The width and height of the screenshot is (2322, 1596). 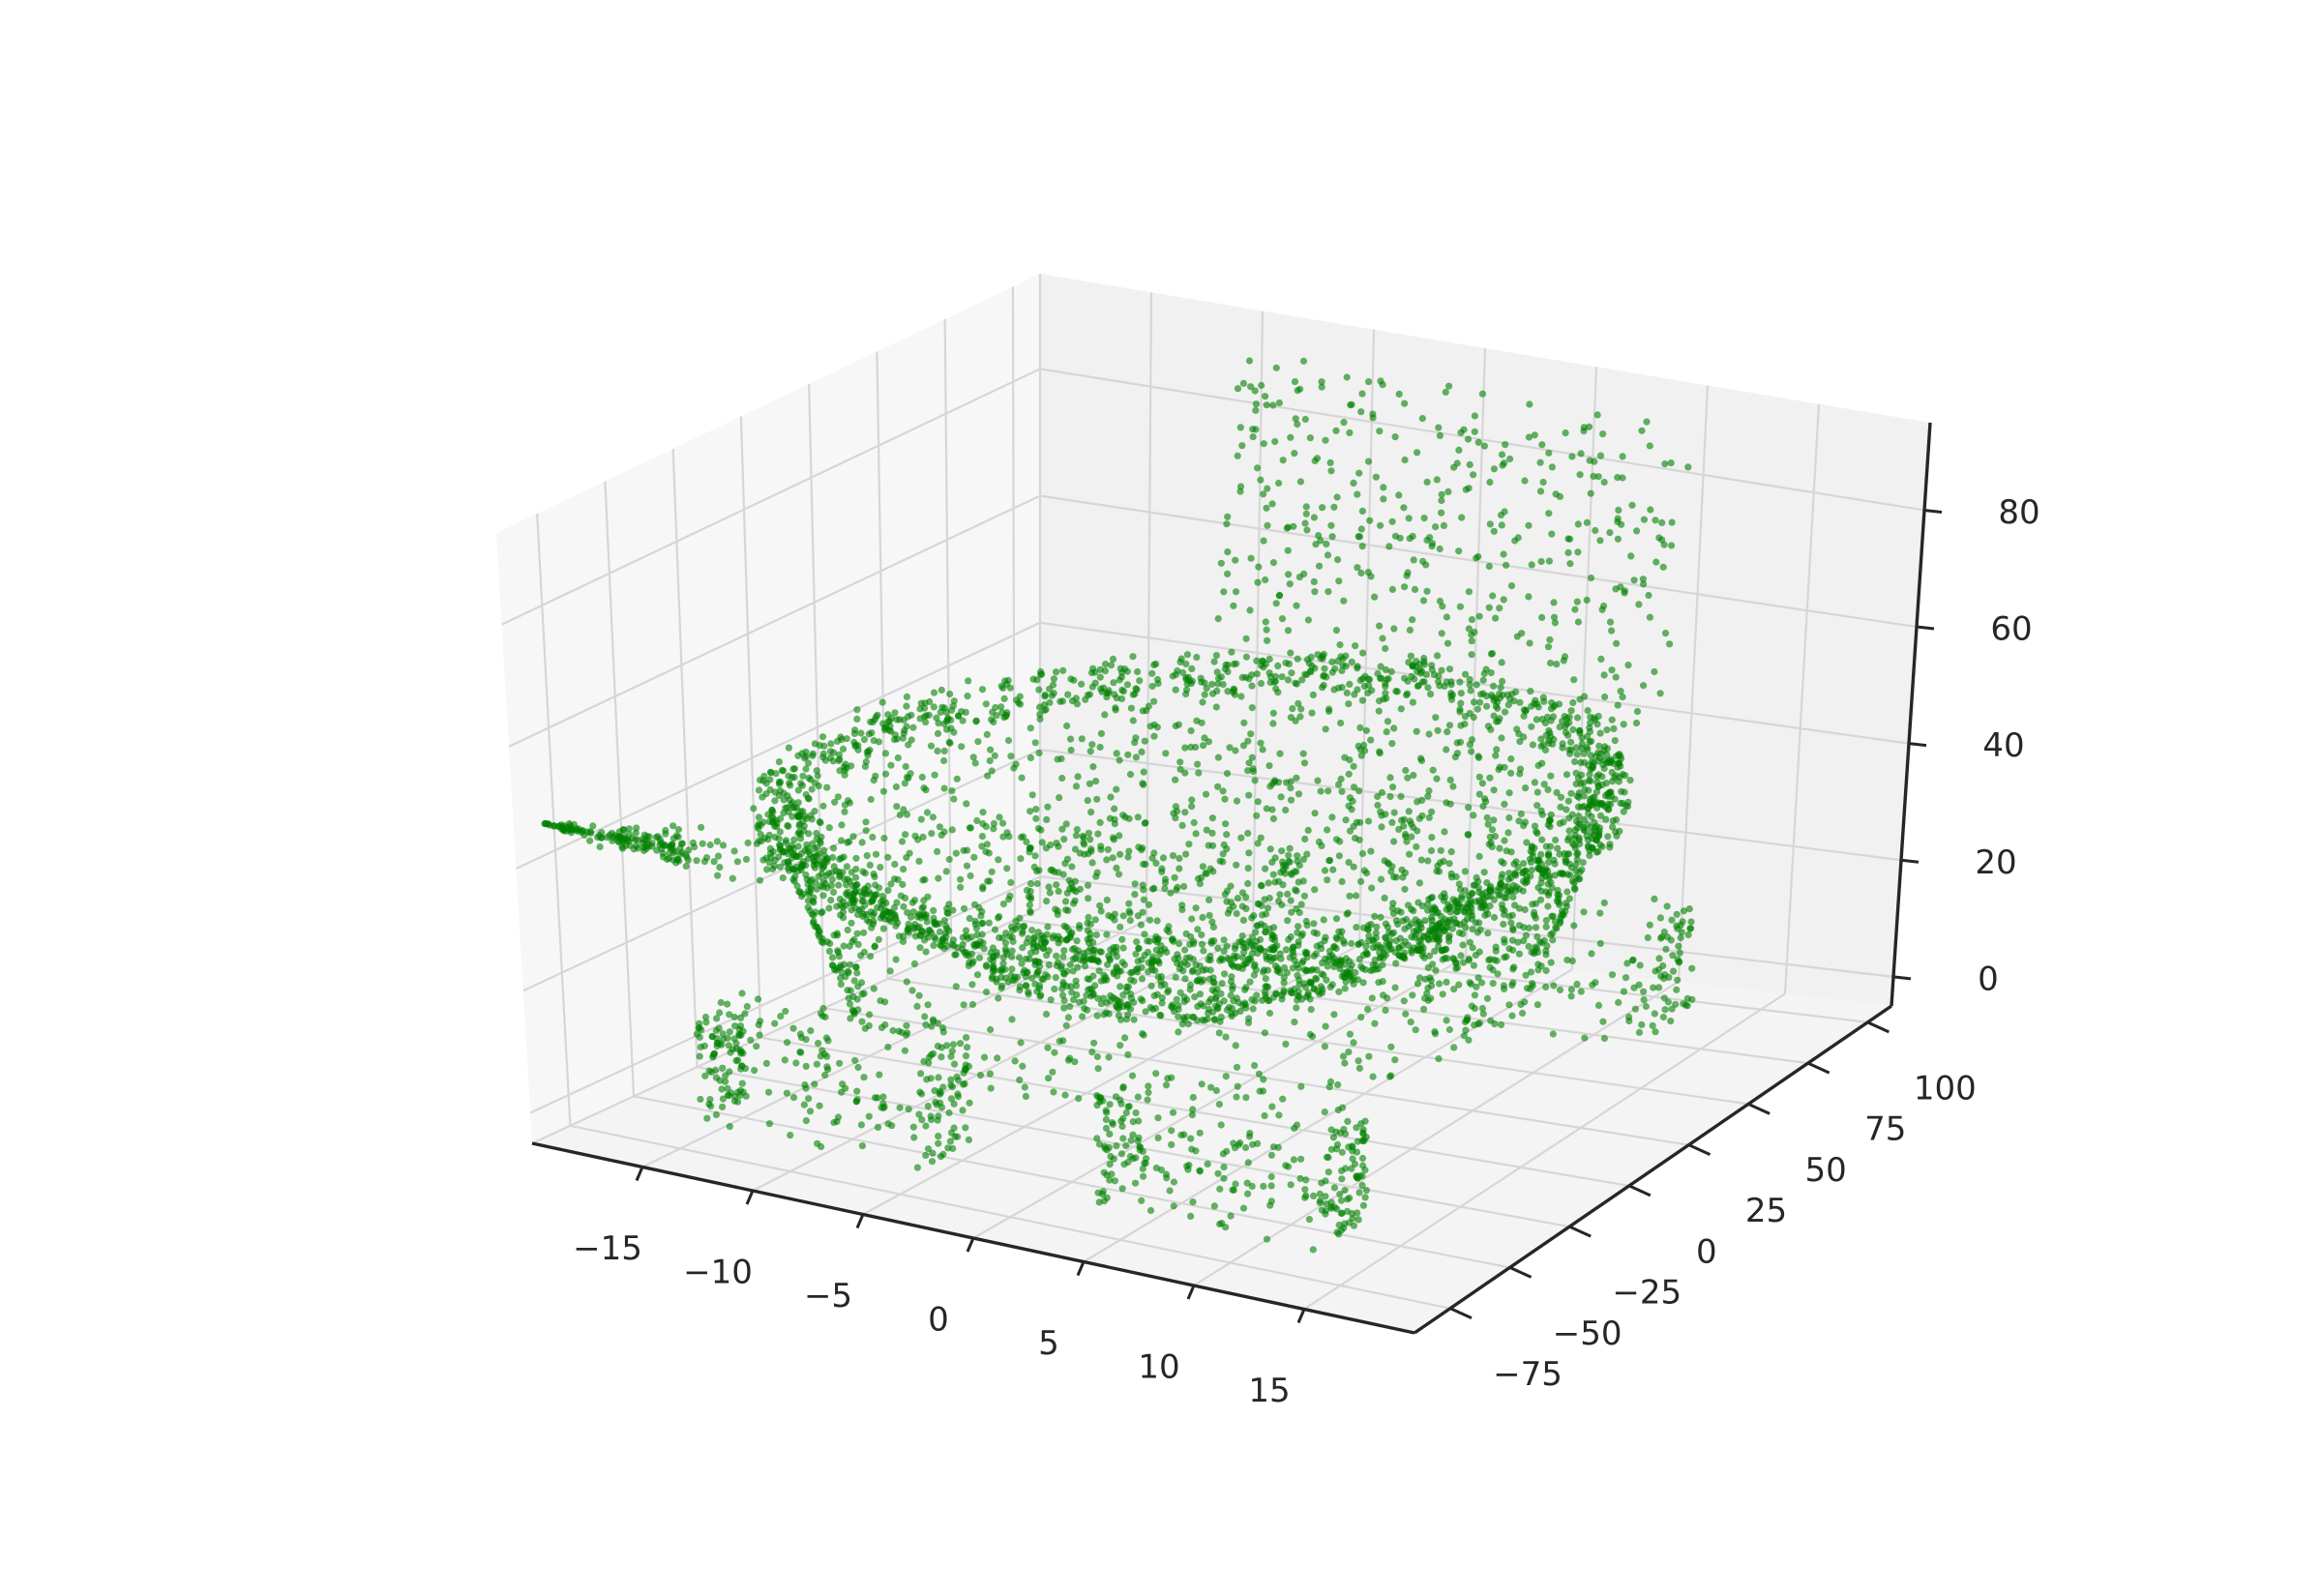 I want to click on grid-line-y-floor, so click(x=1071, y=1182).